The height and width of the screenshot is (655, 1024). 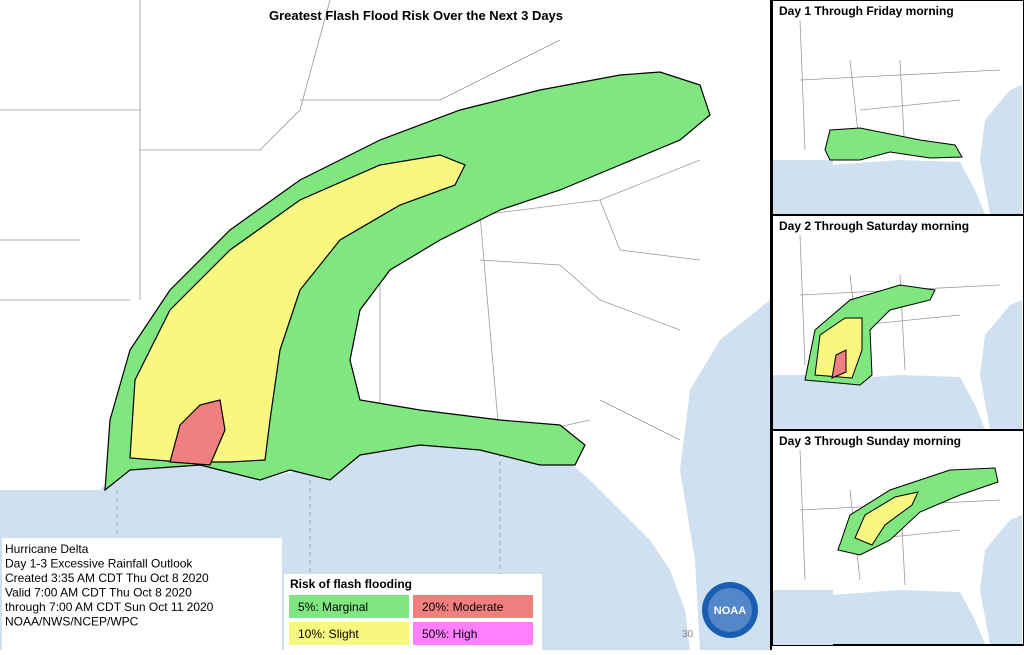 What do you see at coordinates (328, 634) in the screenshot?
I see `legend-label: 10%: Slight` at bounding box center [328, 634].